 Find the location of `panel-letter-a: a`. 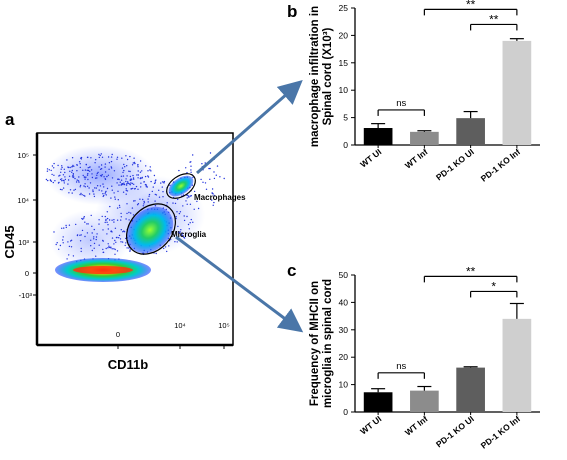

panel-letter-a: a is located at coordinates (10, 119).